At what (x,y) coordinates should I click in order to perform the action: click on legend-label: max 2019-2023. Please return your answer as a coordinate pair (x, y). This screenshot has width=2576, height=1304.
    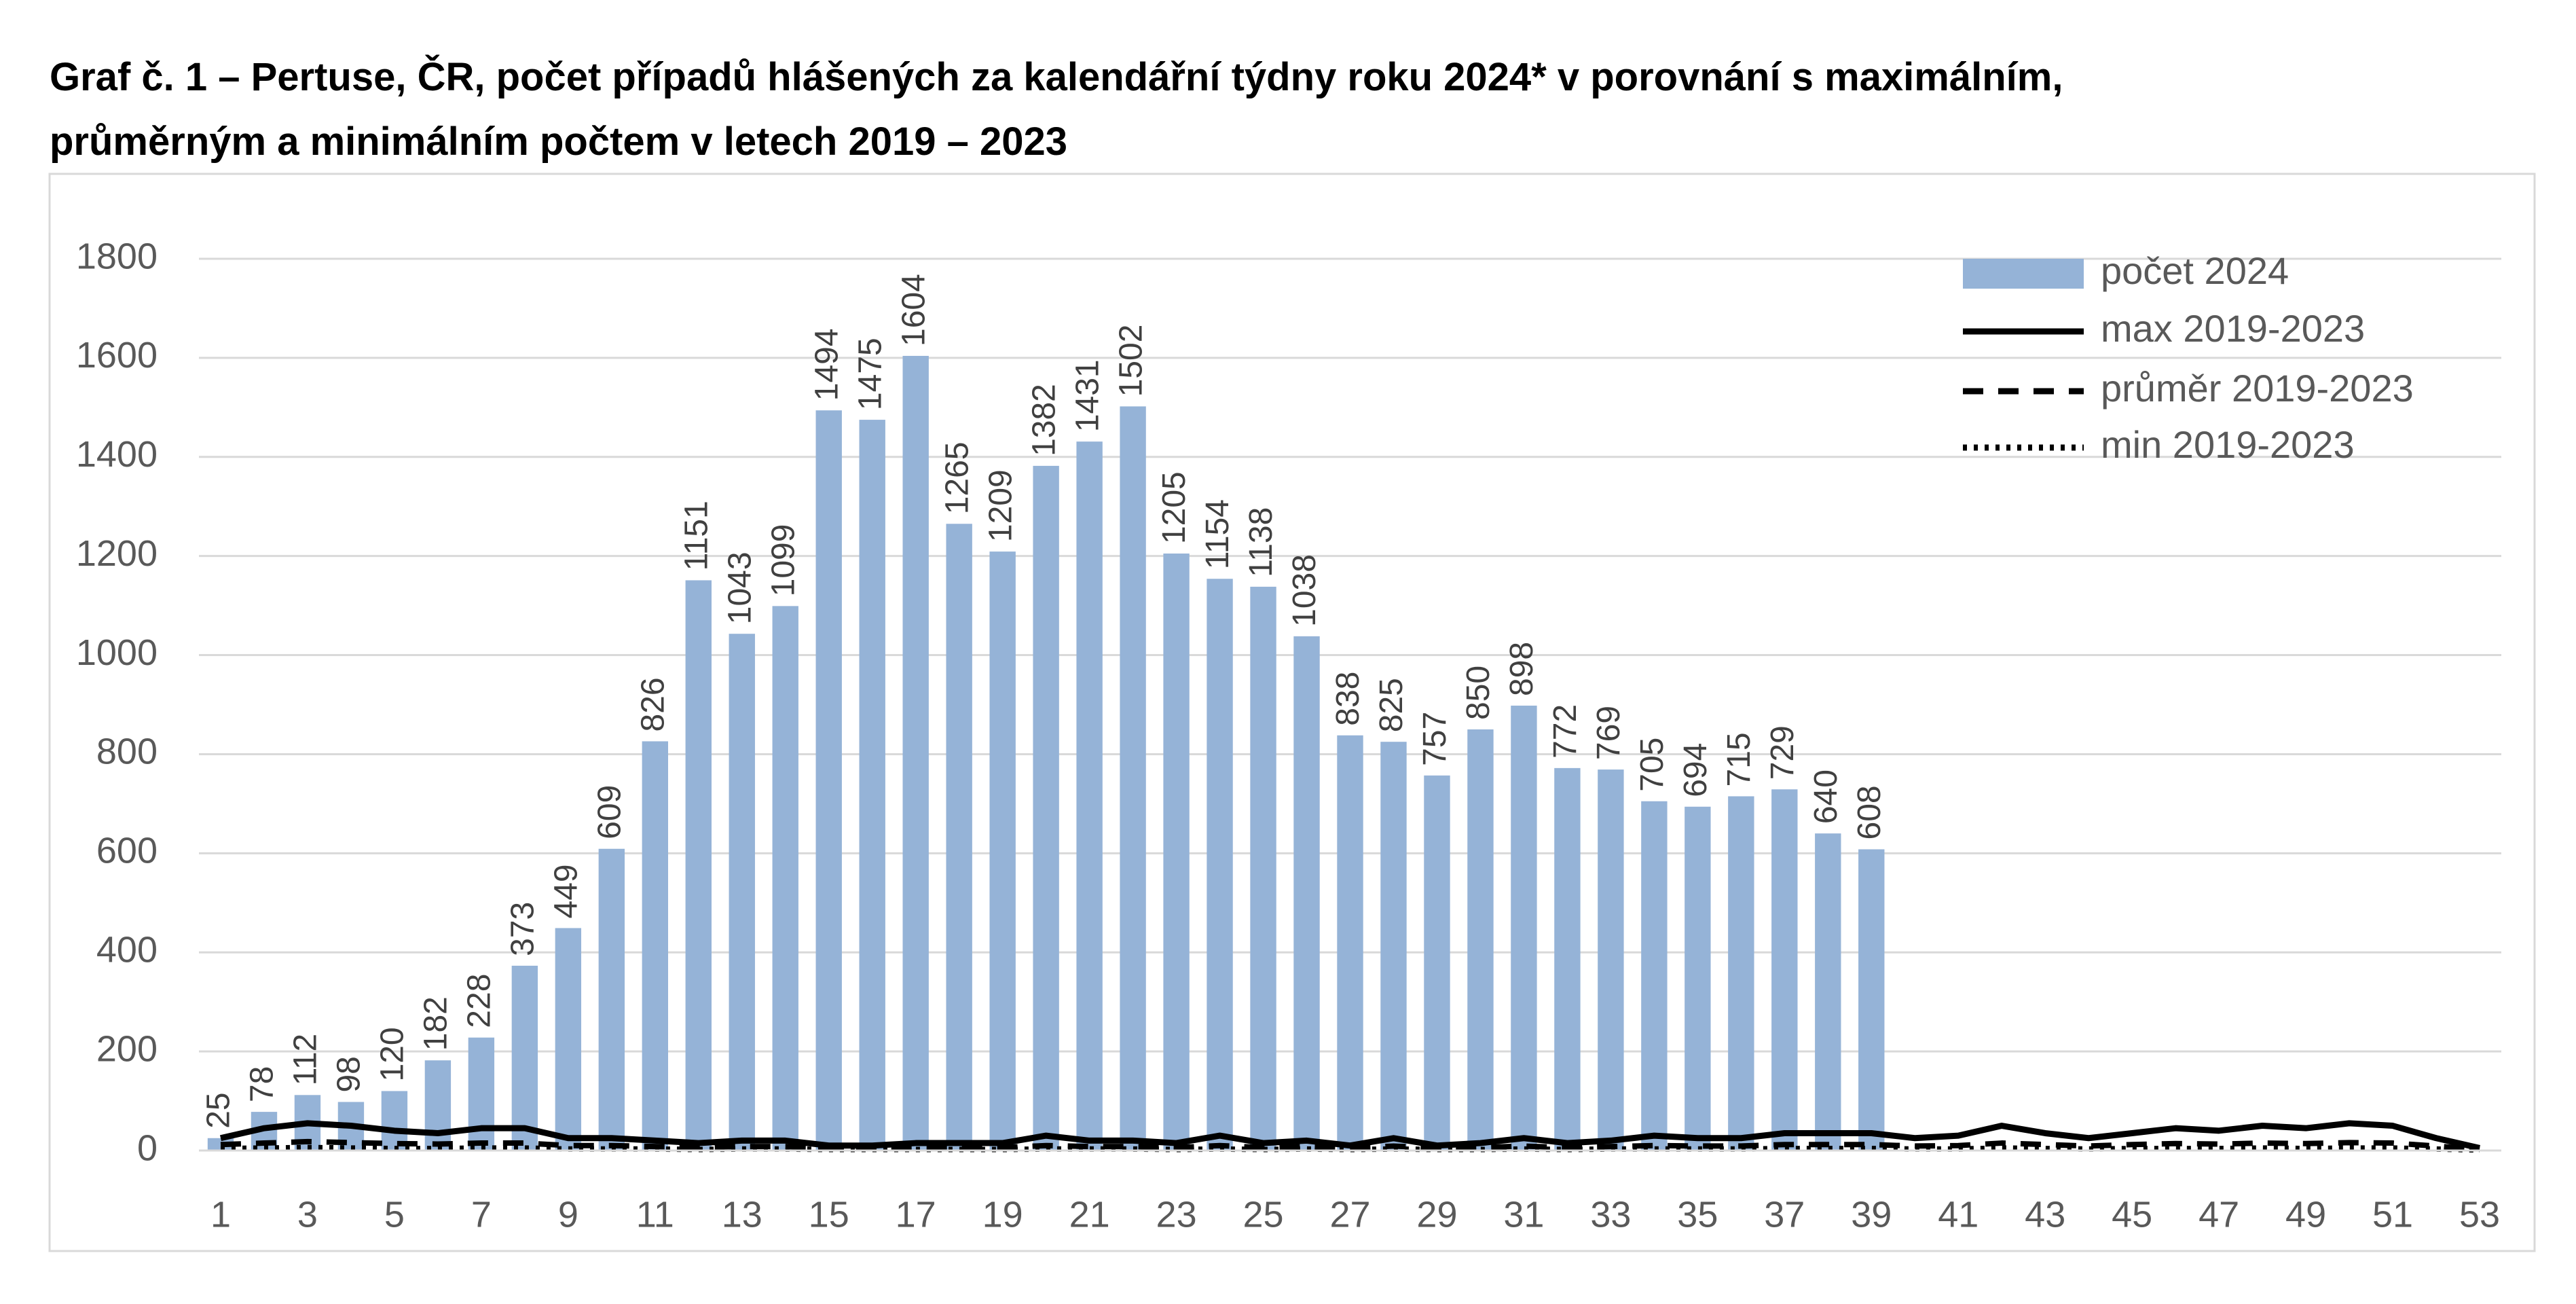
    Looking at the image, I should click on (2233, 328).